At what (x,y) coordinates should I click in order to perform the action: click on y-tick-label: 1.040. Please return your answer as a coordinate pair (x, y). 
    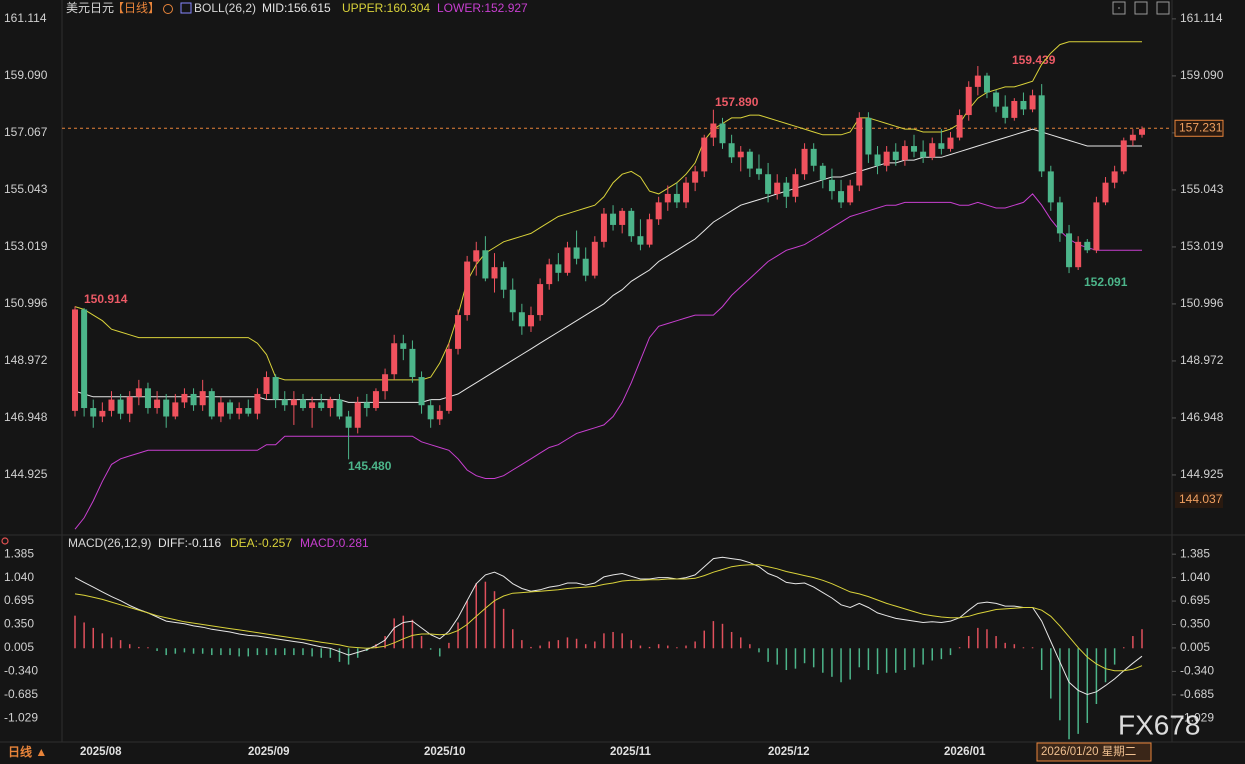
    Looking at the image, I should click on (19, 577).